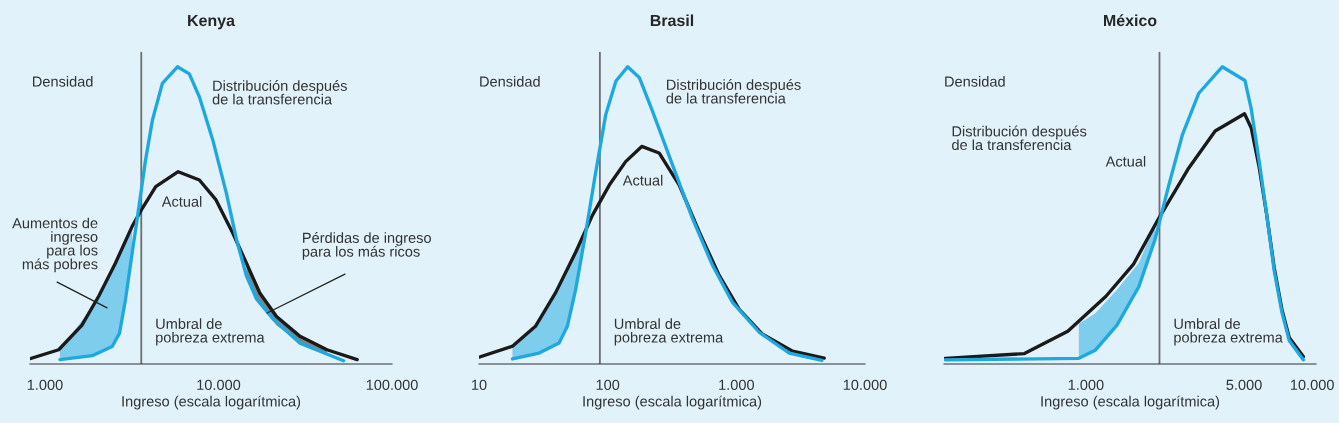 The width and height of the screenshot is (1339, 423). I want to click on chart-title: Kenya, so click(212, 22).